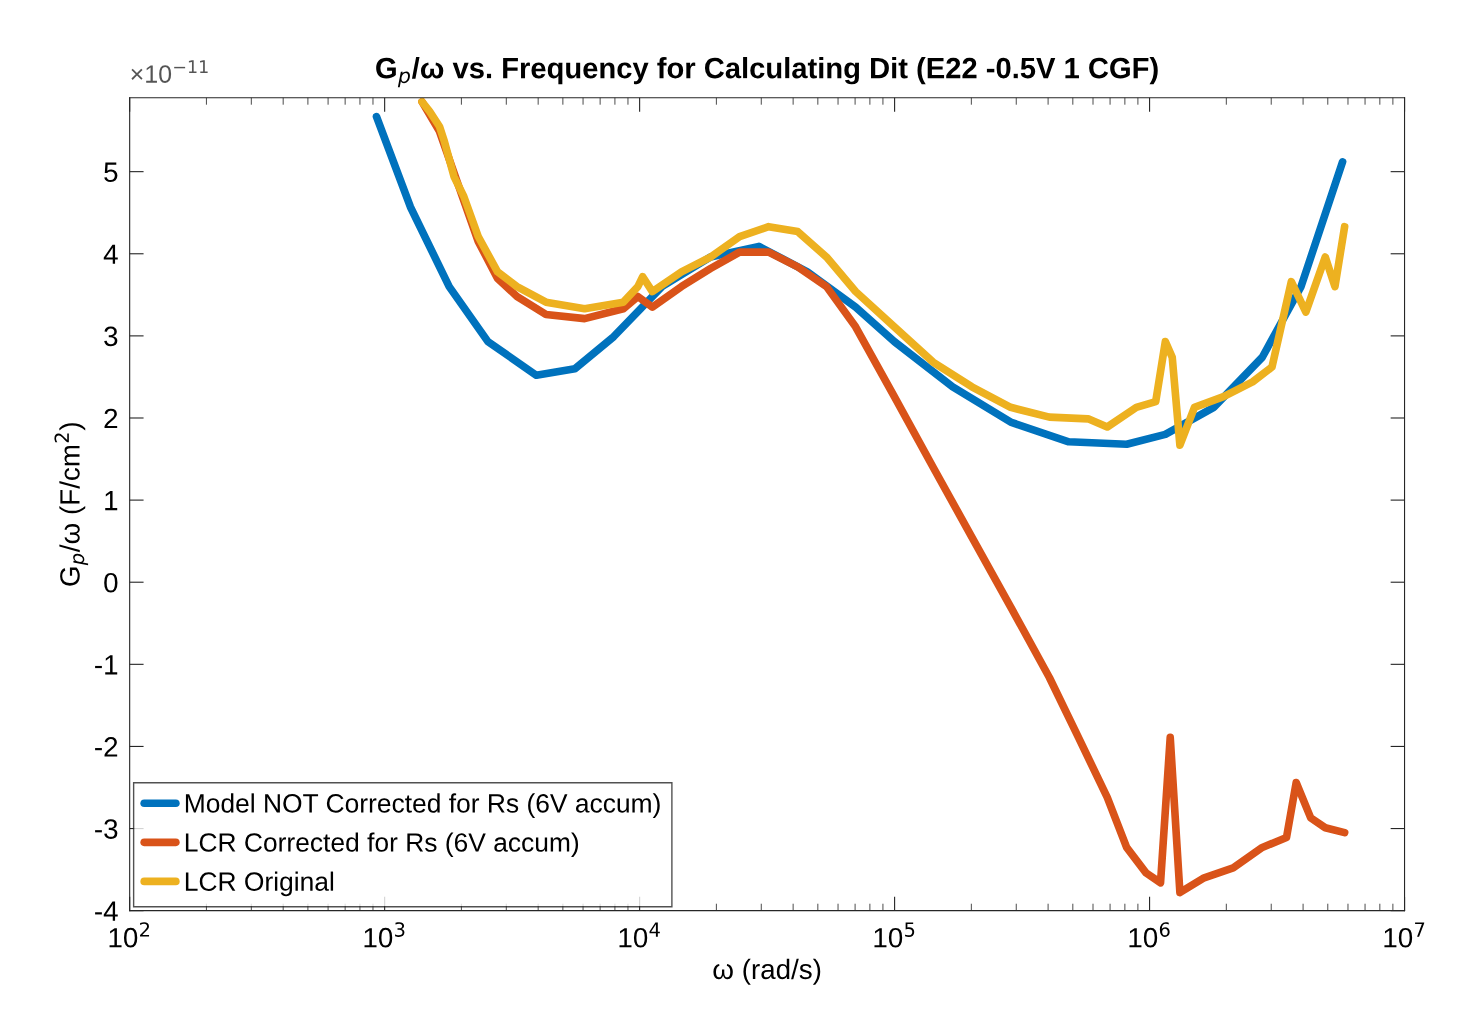 This screenshot has width=1457, height=1029. What do you see at coordinates (106, 747) in the screenshot?
I see `y-tick-label: -2` at bounding box center [106, 747].